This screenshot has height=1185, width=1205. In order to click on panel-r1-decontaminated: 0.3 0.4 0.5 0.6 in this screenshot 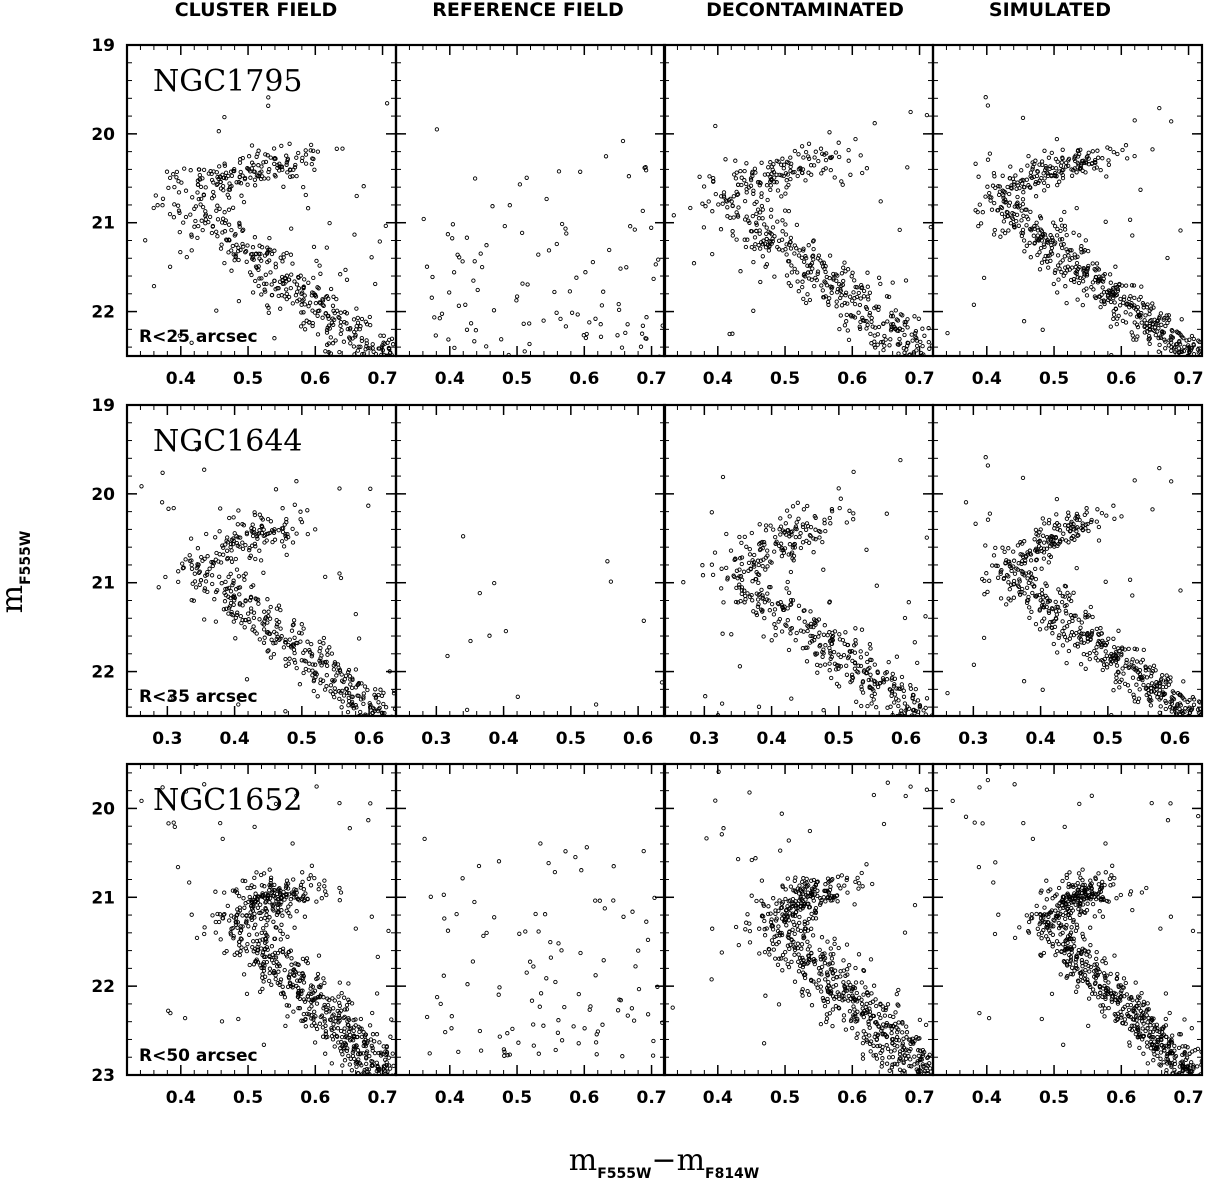, I will do `click(798, 576)`.